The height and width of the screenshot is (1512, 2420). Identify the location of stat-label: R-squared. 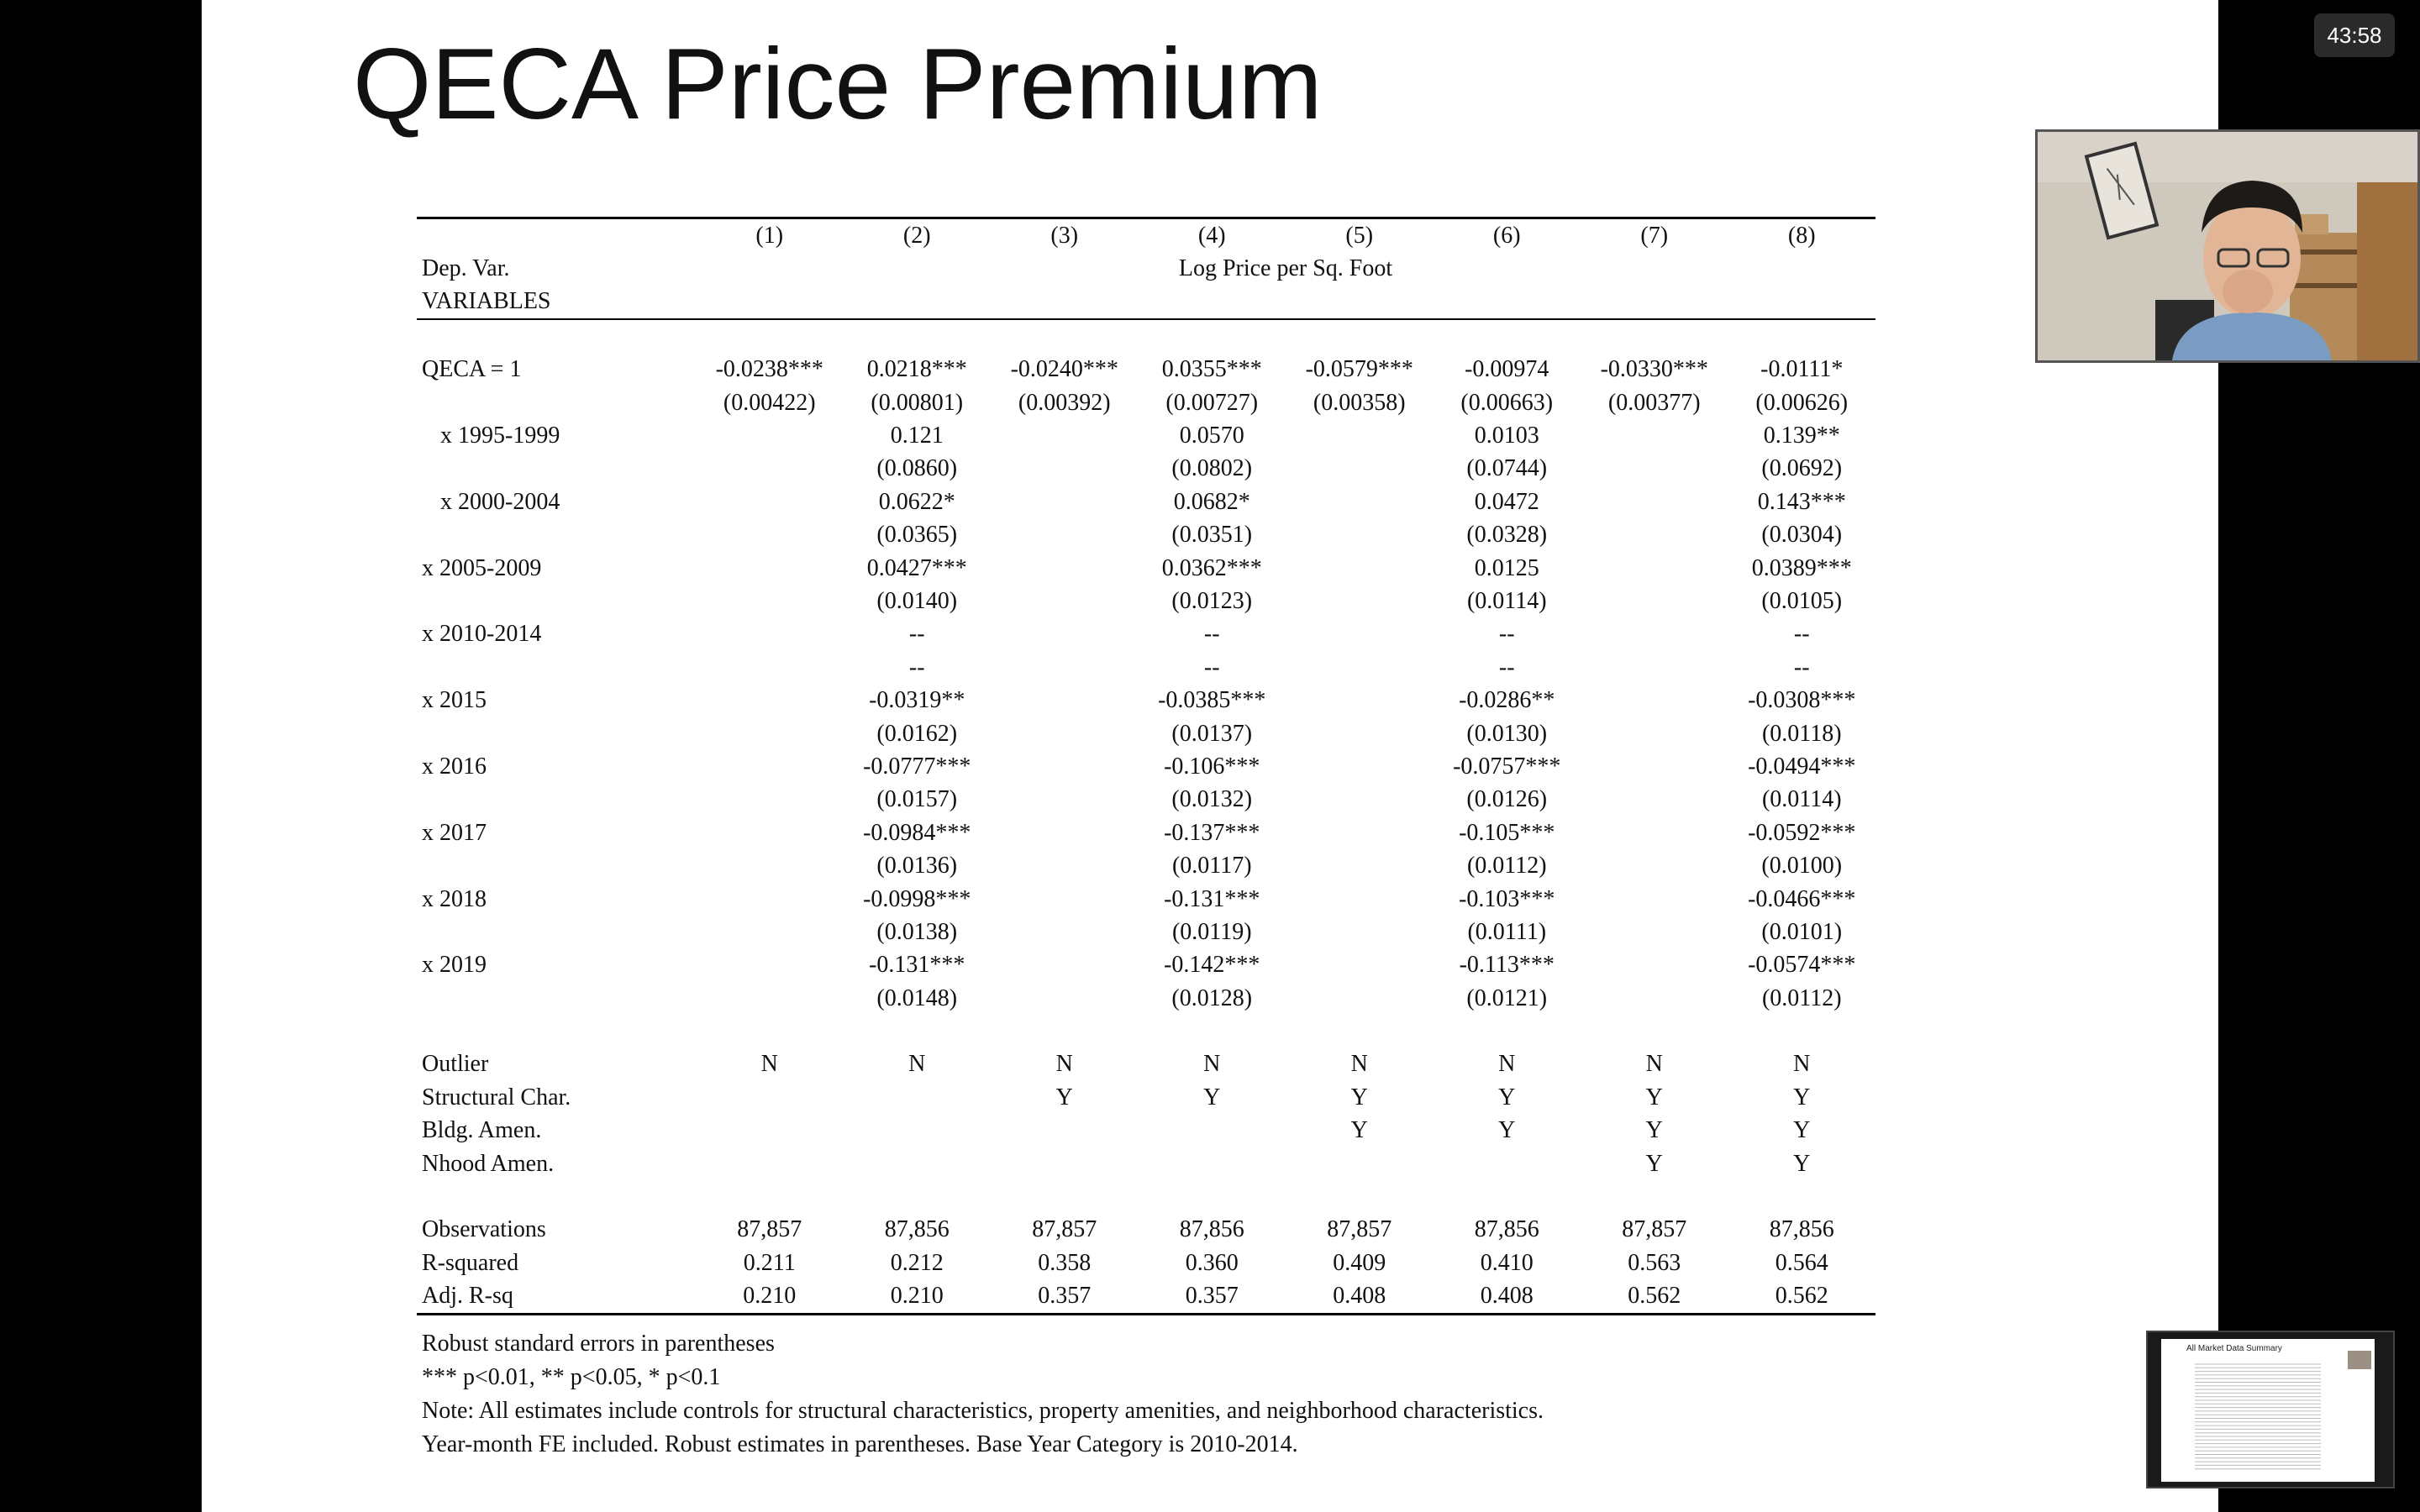
(470, 1262).